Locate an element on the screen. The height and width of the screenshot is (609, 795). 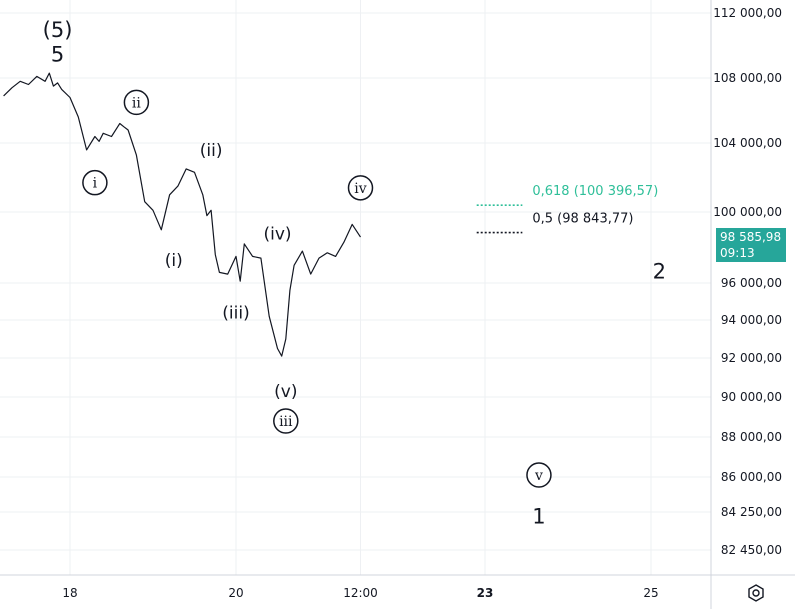
time-axis: 18 20 12:00 23 25 is located at coordinates (360, 593).